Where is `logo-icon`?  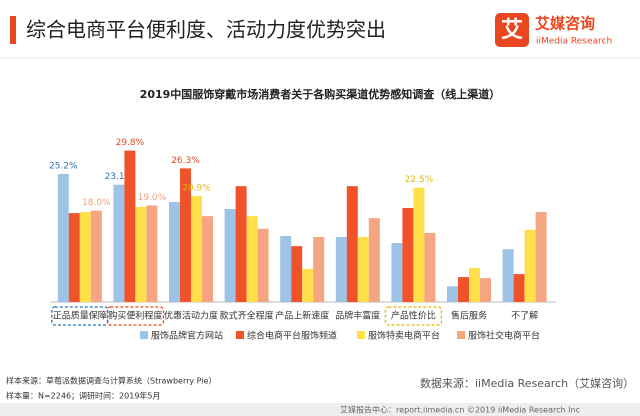
logo-icon is located at coordinates (512, 30).